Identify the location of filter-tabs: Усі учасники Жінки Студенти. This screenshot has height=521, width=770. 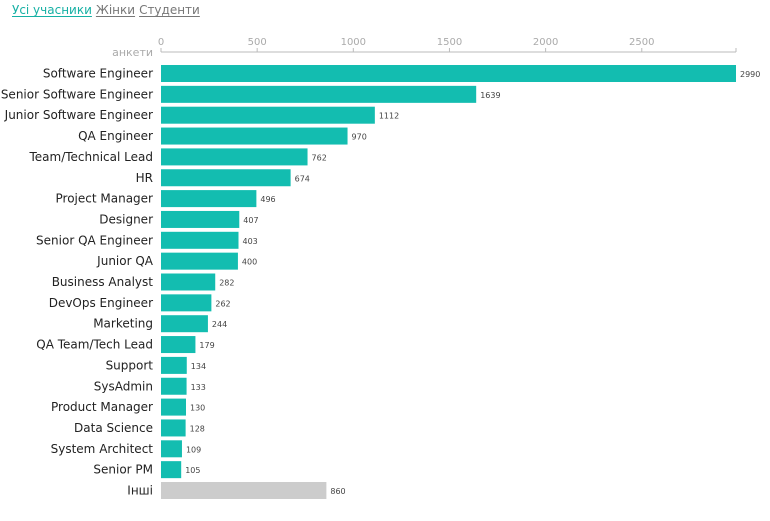
(106, 12).